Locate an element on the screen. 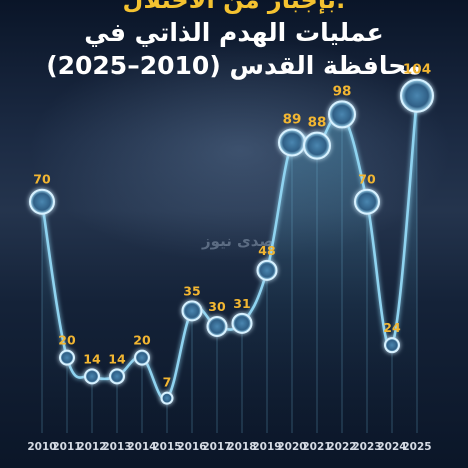 This screenshot has height=468, width=468. x-tick-label: 2013 is located at coordinates (116, 447).